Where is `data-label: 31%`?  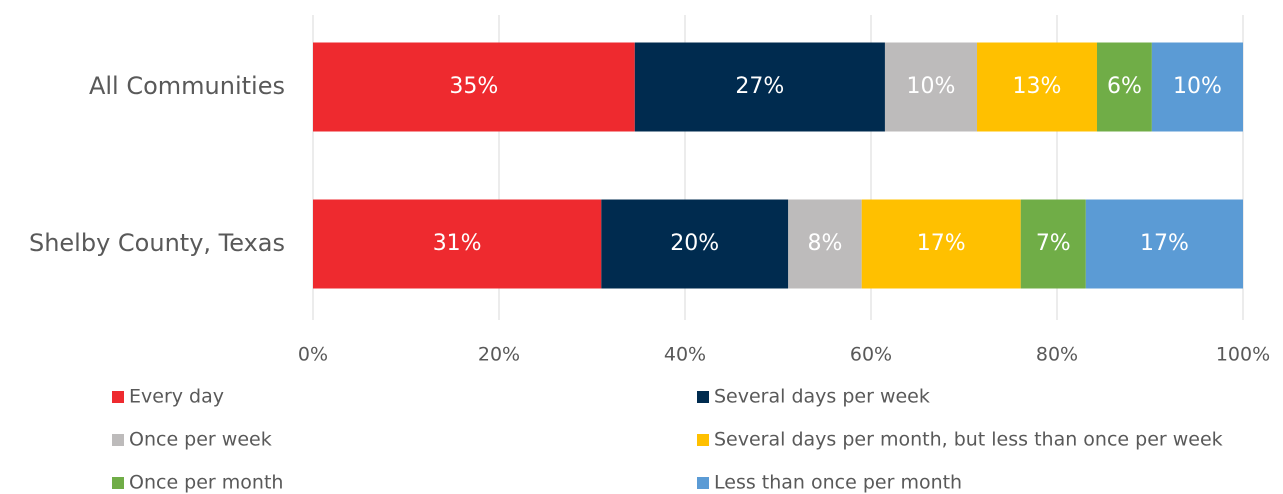 data-label: 31% is located at coordinates (457, 243).